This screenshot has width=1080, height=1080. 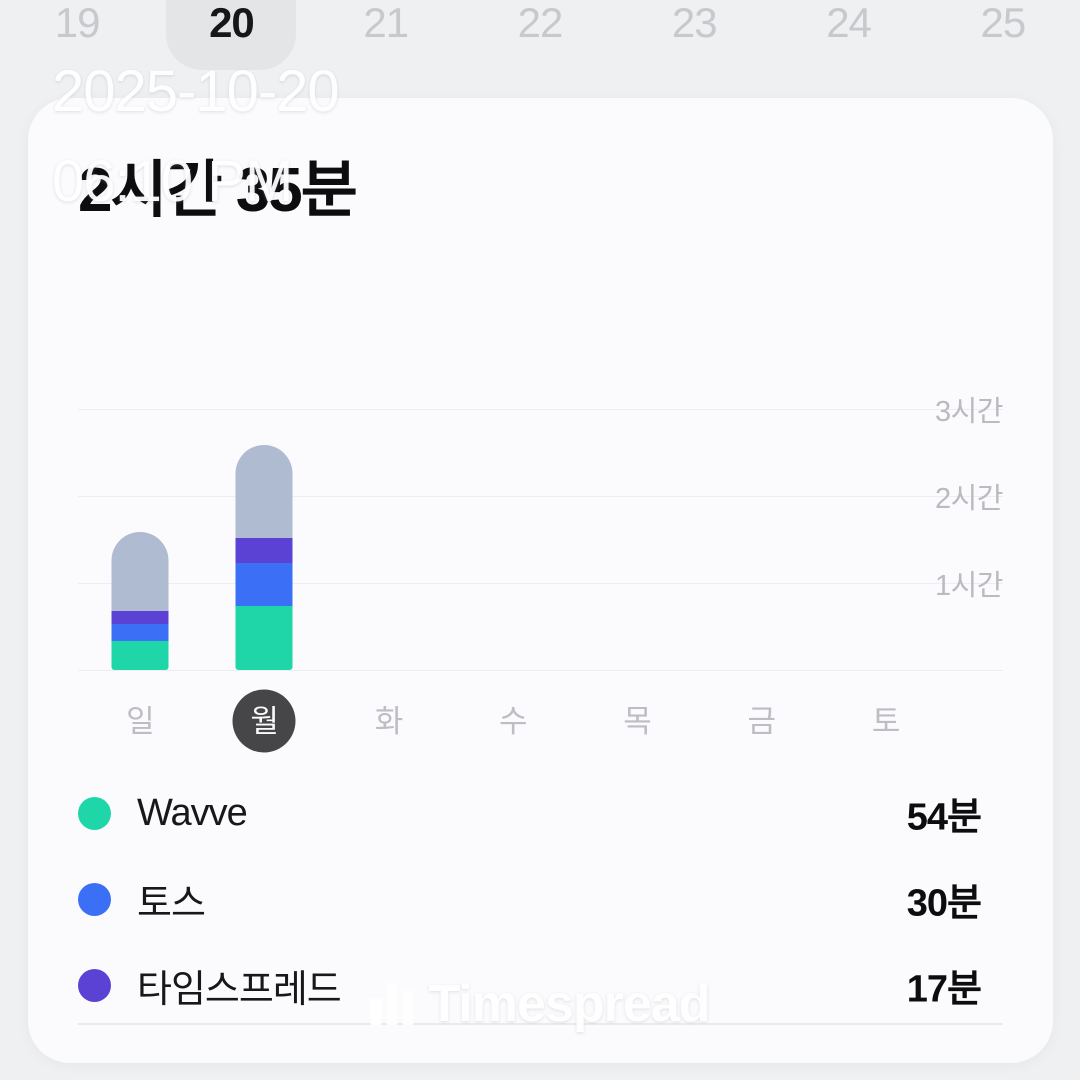 I want to click on date-number: 19, so click(x=77, y=23).